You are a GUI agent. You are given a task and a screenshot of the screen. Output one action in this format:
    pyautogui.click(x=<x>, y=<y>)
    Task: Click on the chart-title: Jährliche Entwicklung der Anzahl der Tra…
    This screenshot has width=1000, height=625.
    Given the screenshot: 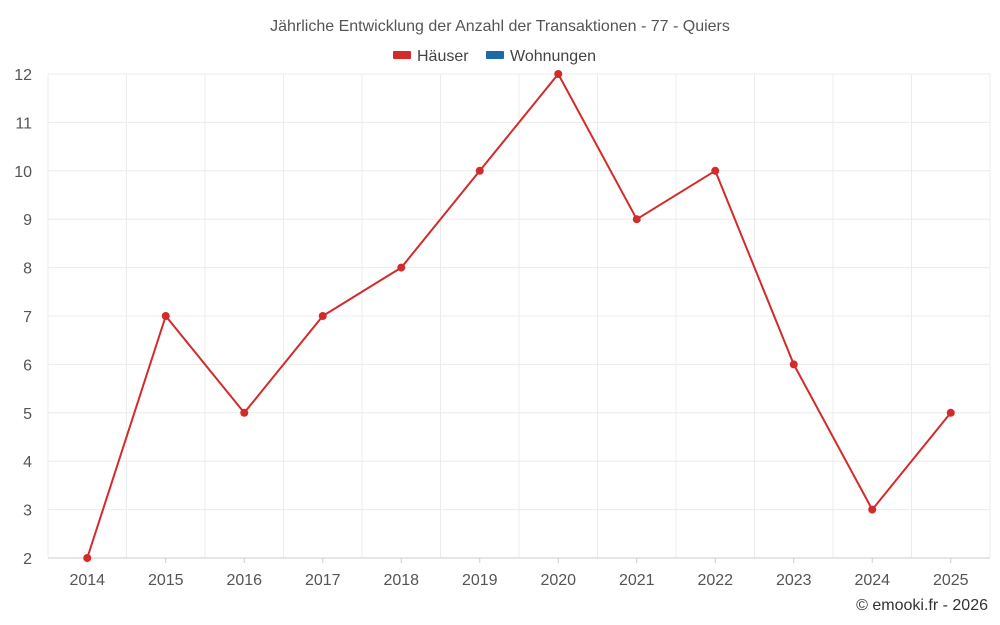 What is the action you would take?
    pyautogui.click(x=500, y=26)
    